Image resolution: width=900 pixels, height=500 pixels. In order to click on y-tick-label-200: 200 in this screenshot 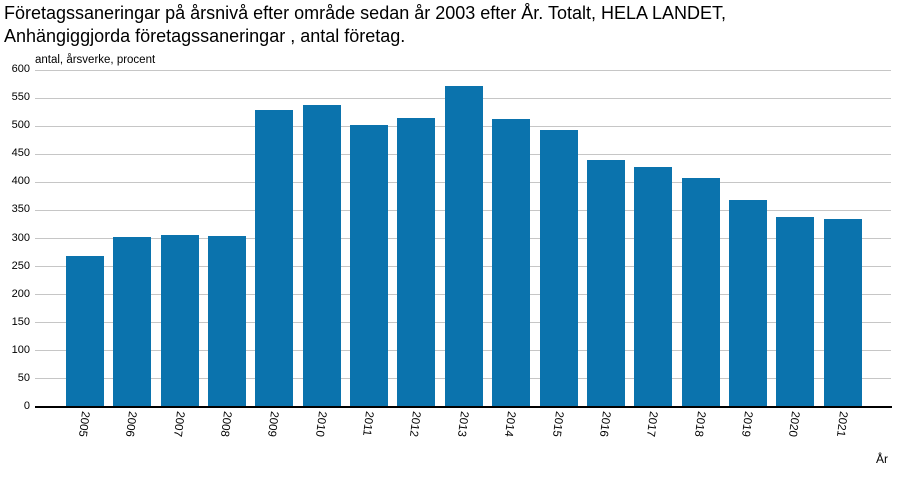, I will do `click(20, 293)`.